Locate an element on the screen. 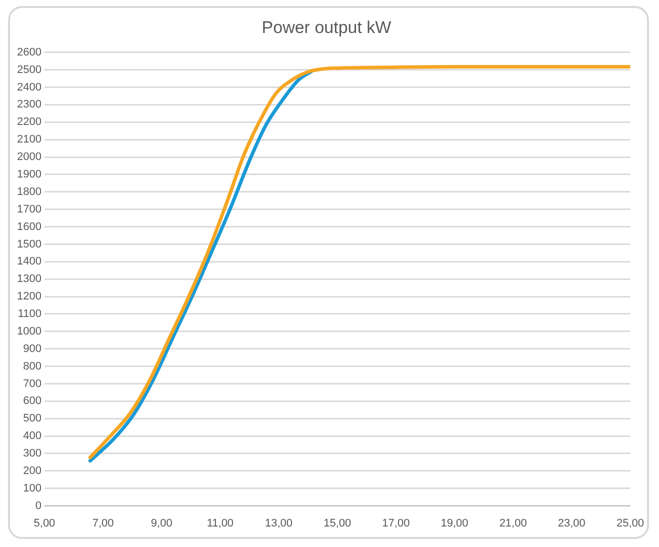  y-tick-label: 2100 is located at coordinates (29, 140).